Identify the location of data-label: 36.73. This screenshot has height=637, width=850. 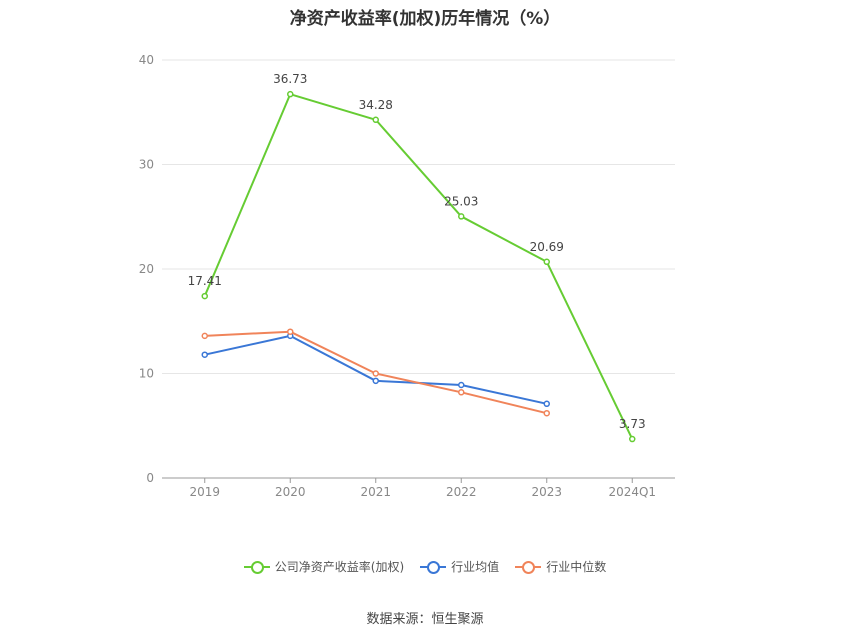
(290, 79).